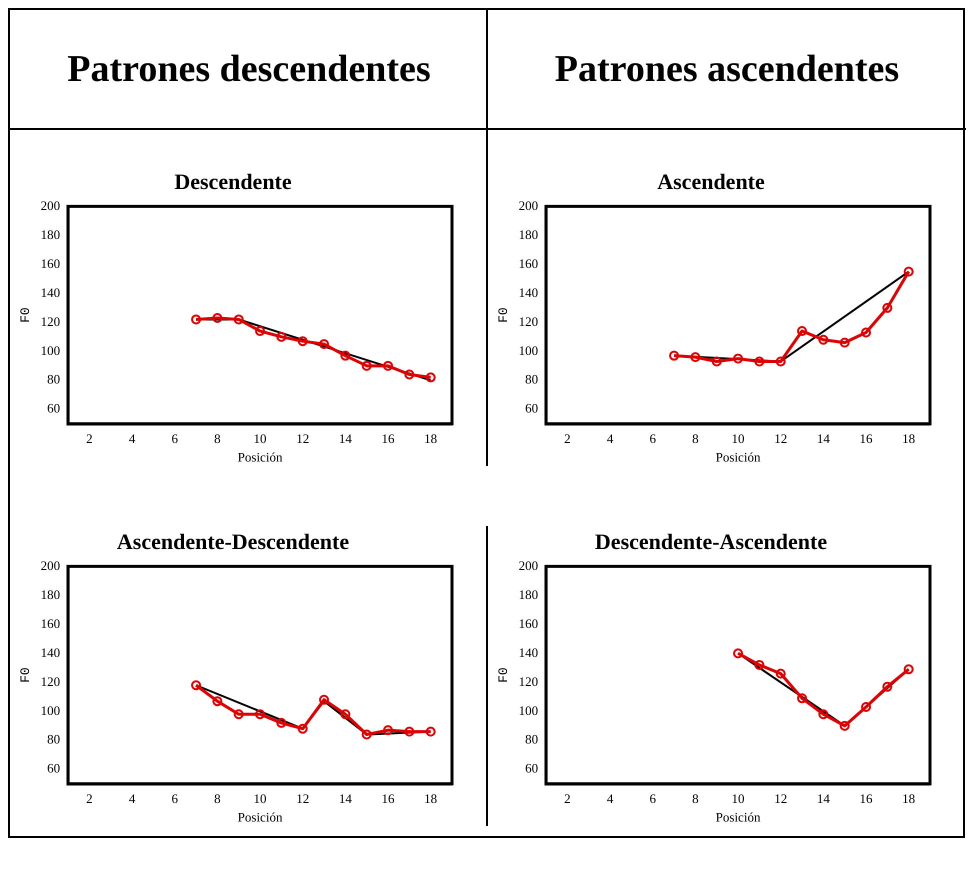 Image resolution: width=975 pixels, height=888 pixels. I want to click on text: Patrones descendentes, so click(249, 70).